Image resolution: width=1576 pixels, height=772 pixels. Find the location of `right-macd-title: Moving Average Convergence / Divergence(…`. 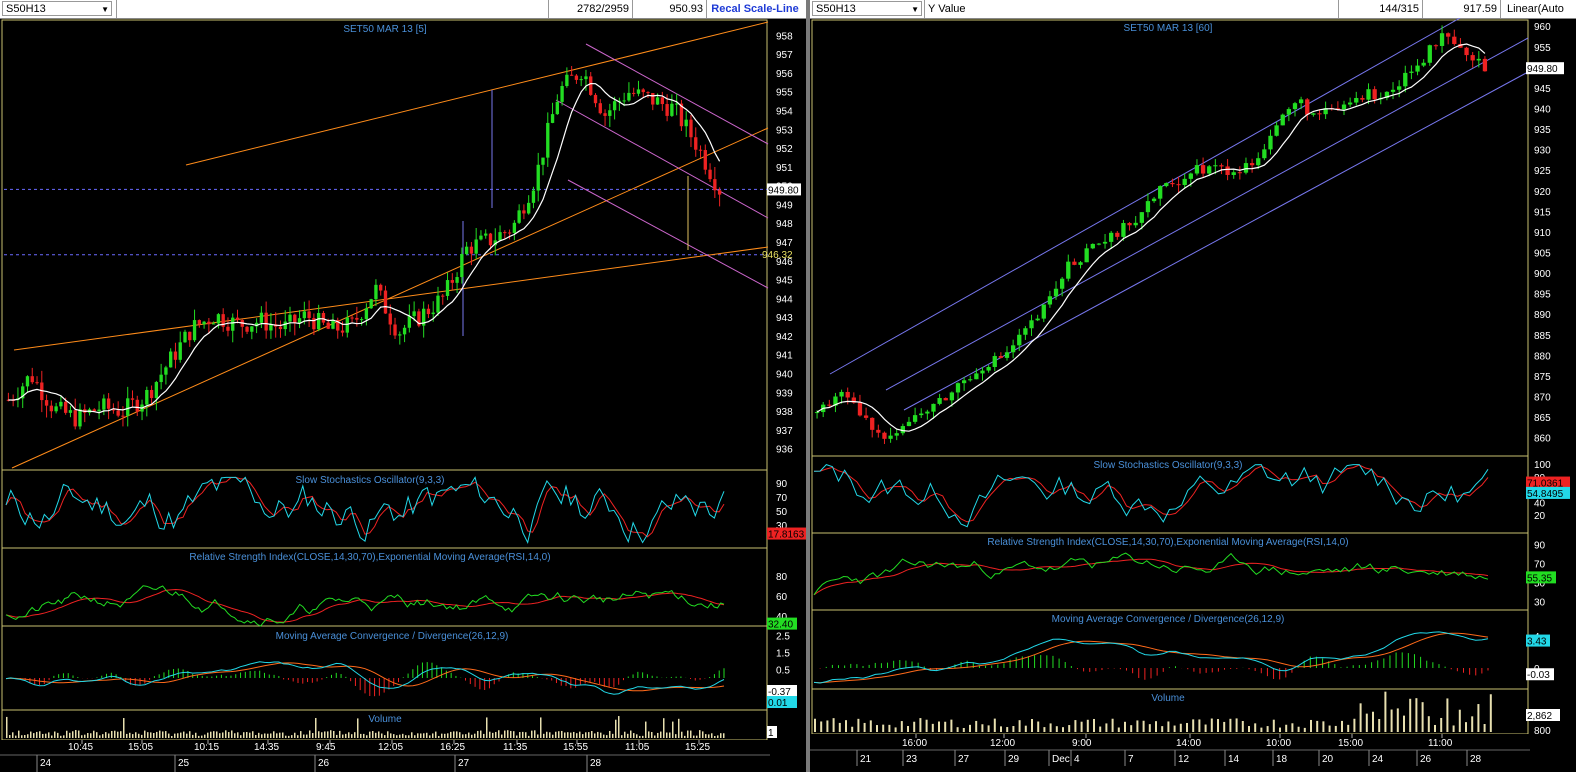

right-macd-title: Moving Average Convergence / Divergence(… is located at coordinates (1168, 619).